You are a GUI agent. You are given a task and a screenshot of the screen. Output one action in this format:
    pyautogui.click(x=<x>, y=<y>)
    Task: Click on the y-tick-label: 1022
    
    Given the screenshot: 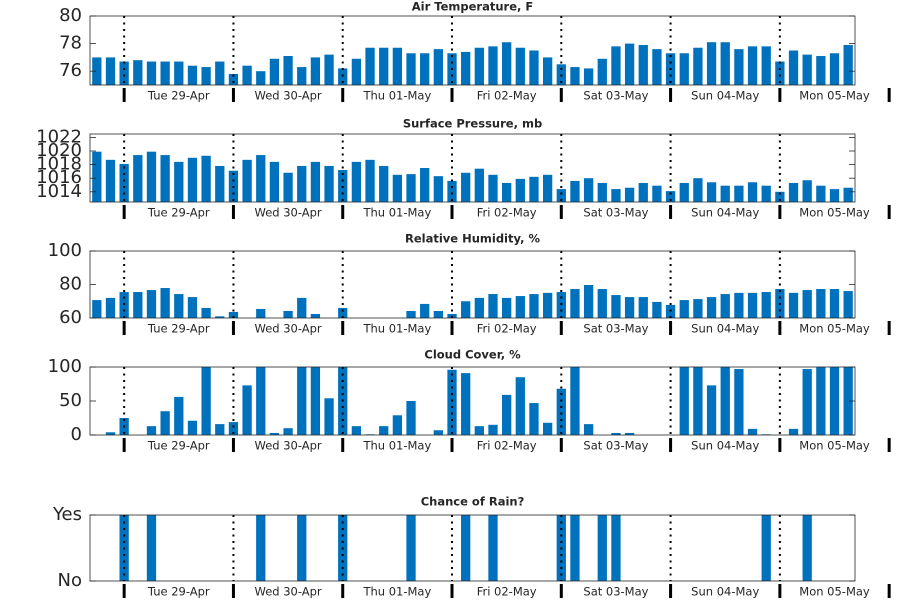 What is the action you would take?
    pyautogui.click(x=59, y=136)
    